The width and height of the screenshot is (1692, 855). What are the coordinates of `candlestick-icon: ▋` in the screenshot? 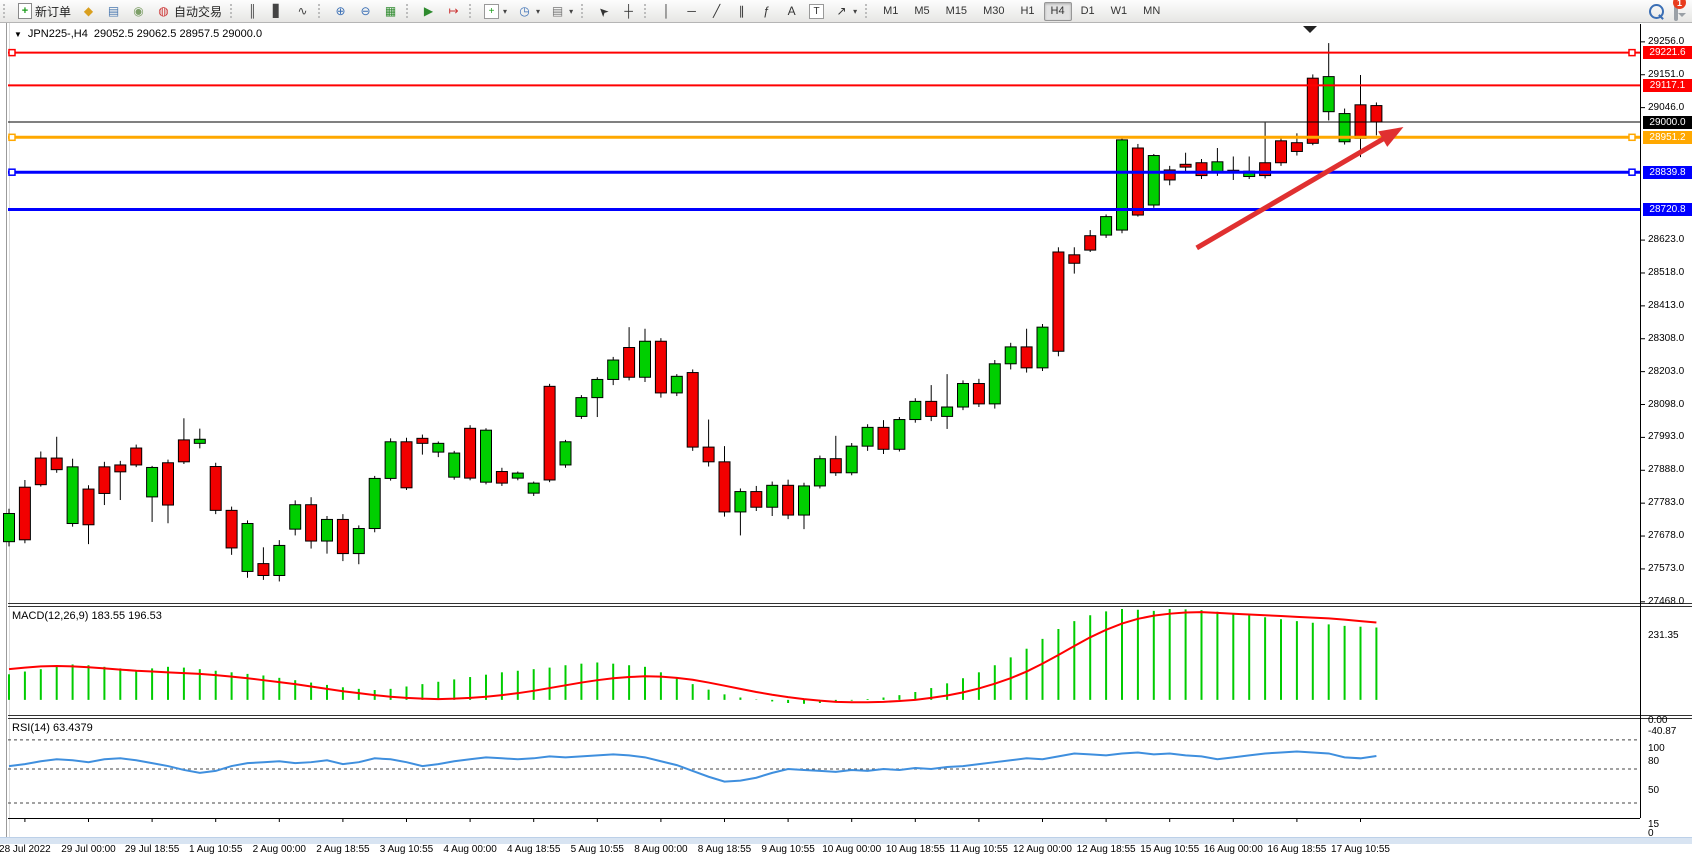 It's located at (277, 10).